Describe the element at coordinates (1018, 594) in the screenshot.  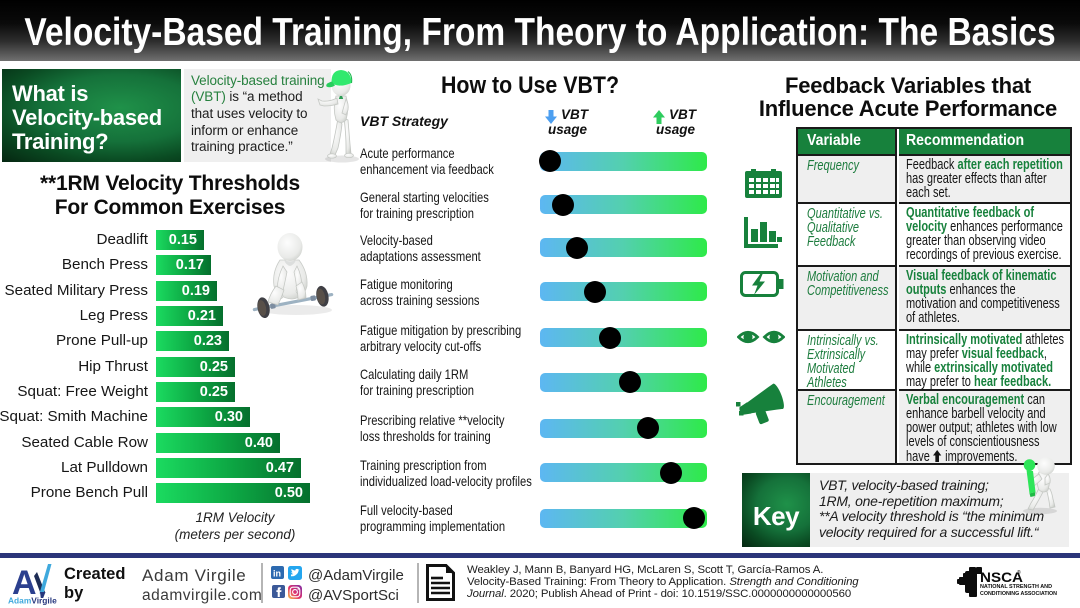
I see `svg-text: CONDITIONING ASSOCIATION` at that location.